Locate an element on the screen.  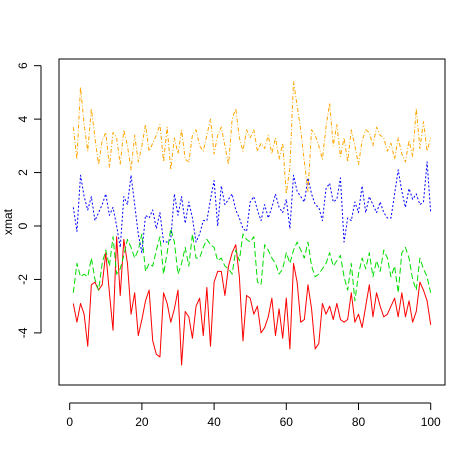
x-axis: 0 20 40 60 80 100 is located at coordinates (253, 415).